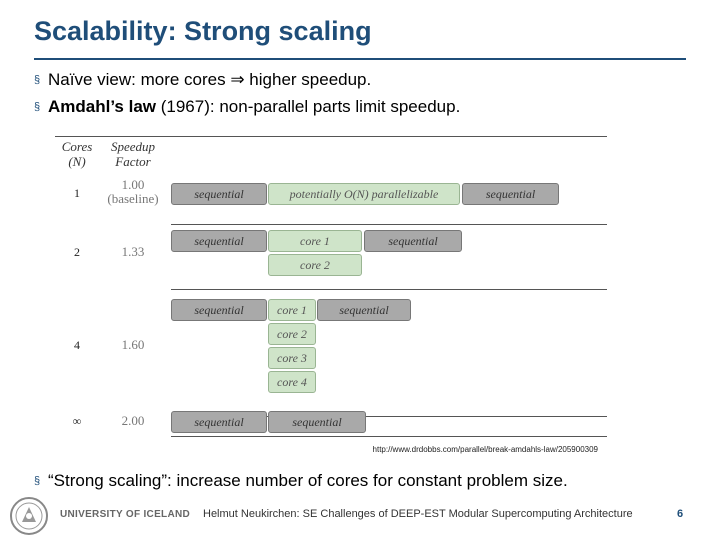  What do you see at coordinates (133, 154) in the screenshot?
I see `header-speedup: Speedup Factor` at bounding box center [133, 154].